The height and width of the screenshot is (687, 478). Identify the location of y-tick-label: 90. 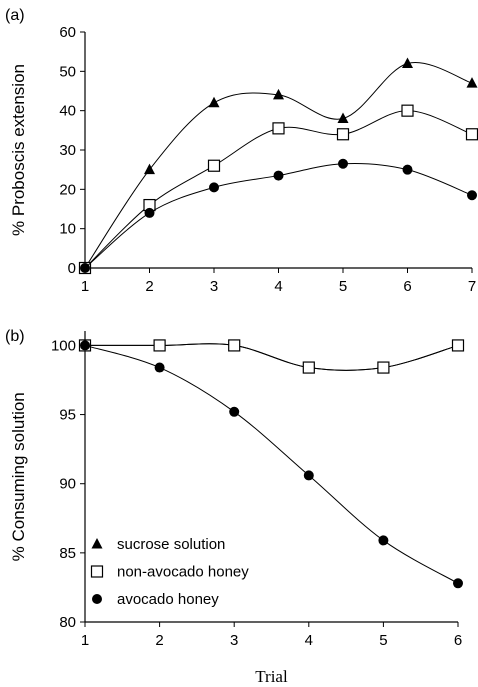
(67, 484).